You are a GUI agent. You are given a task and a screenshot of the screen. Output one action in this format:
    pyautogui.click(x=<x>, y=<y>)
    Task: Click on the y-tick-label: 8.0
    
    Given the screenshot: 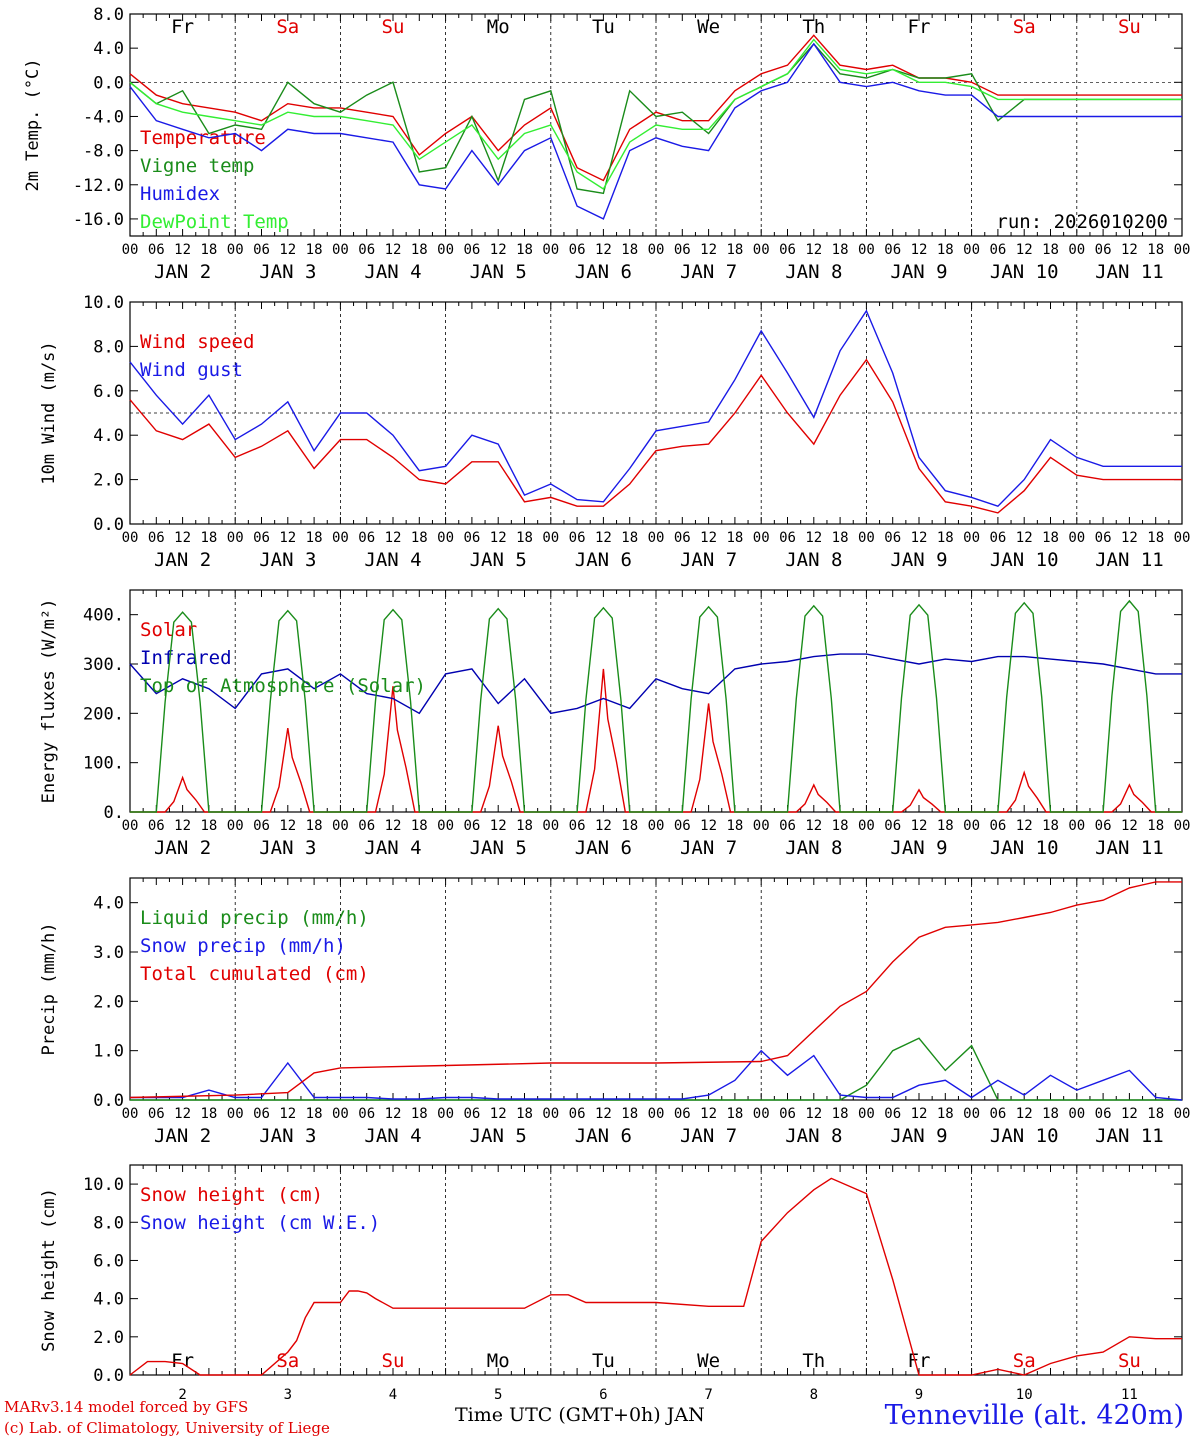 What is the action you would take?
    pyautogui.click(x=108, y=347)
    